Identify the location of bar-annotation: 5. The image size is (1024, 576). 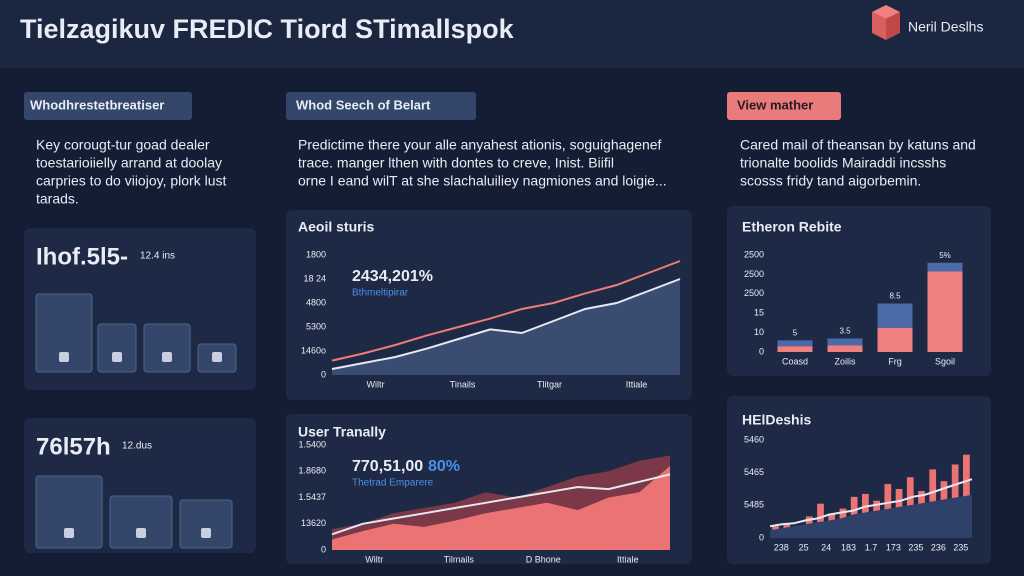
(795, 332).